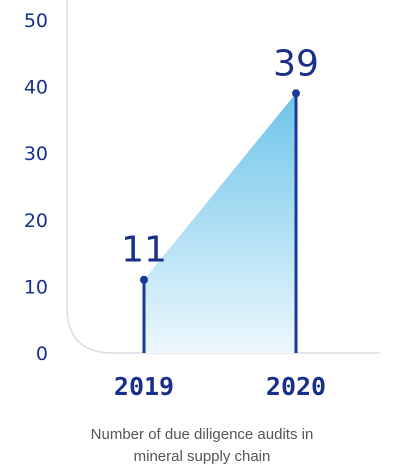 This screenshot has width=404, height=468. What do you see at coordinates (36, 21) in the screenshot?
I see `y-tick-label-50: 50` at bounding box center [36, 21].